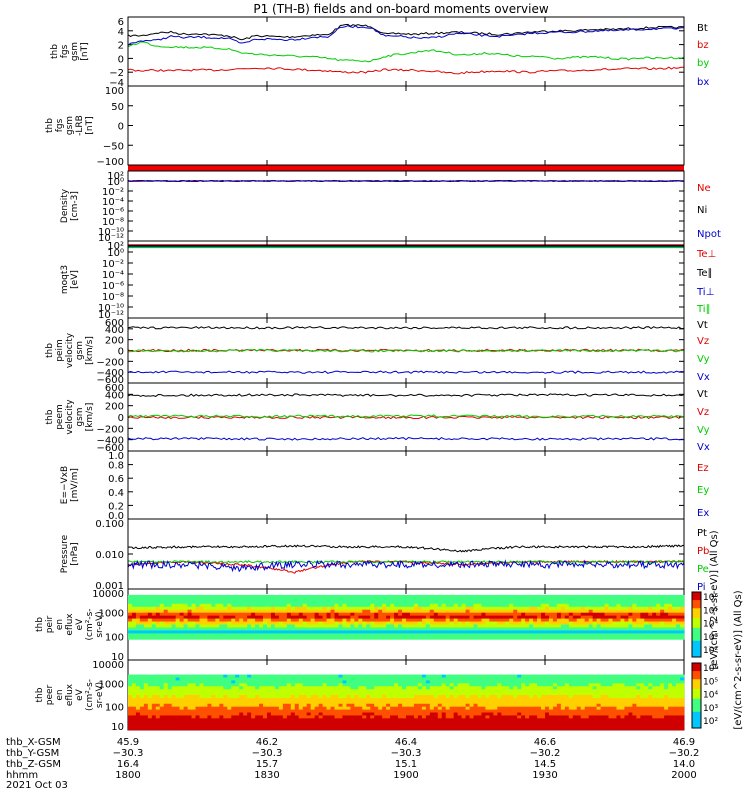 This screenshot has width=750, height=804. I want to click on y-axis-label: [nT], so click(90, 125).